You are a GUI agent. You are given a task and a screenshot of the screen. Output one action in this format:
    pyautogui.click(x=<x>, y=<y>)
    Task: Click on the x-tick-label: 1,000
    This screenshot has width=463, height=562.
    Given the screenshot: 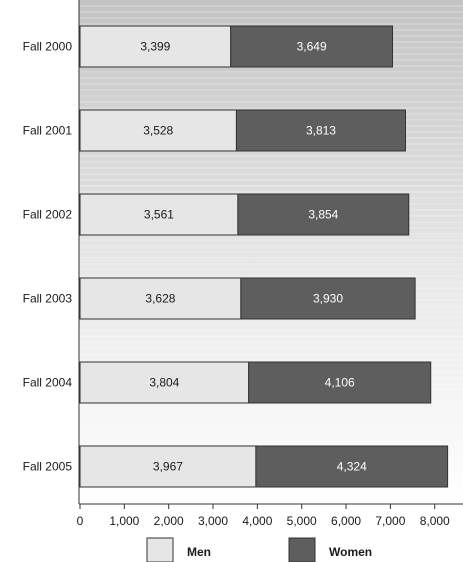 What is the action you would take?
    pyautogui.click(x=124, y=521)
    